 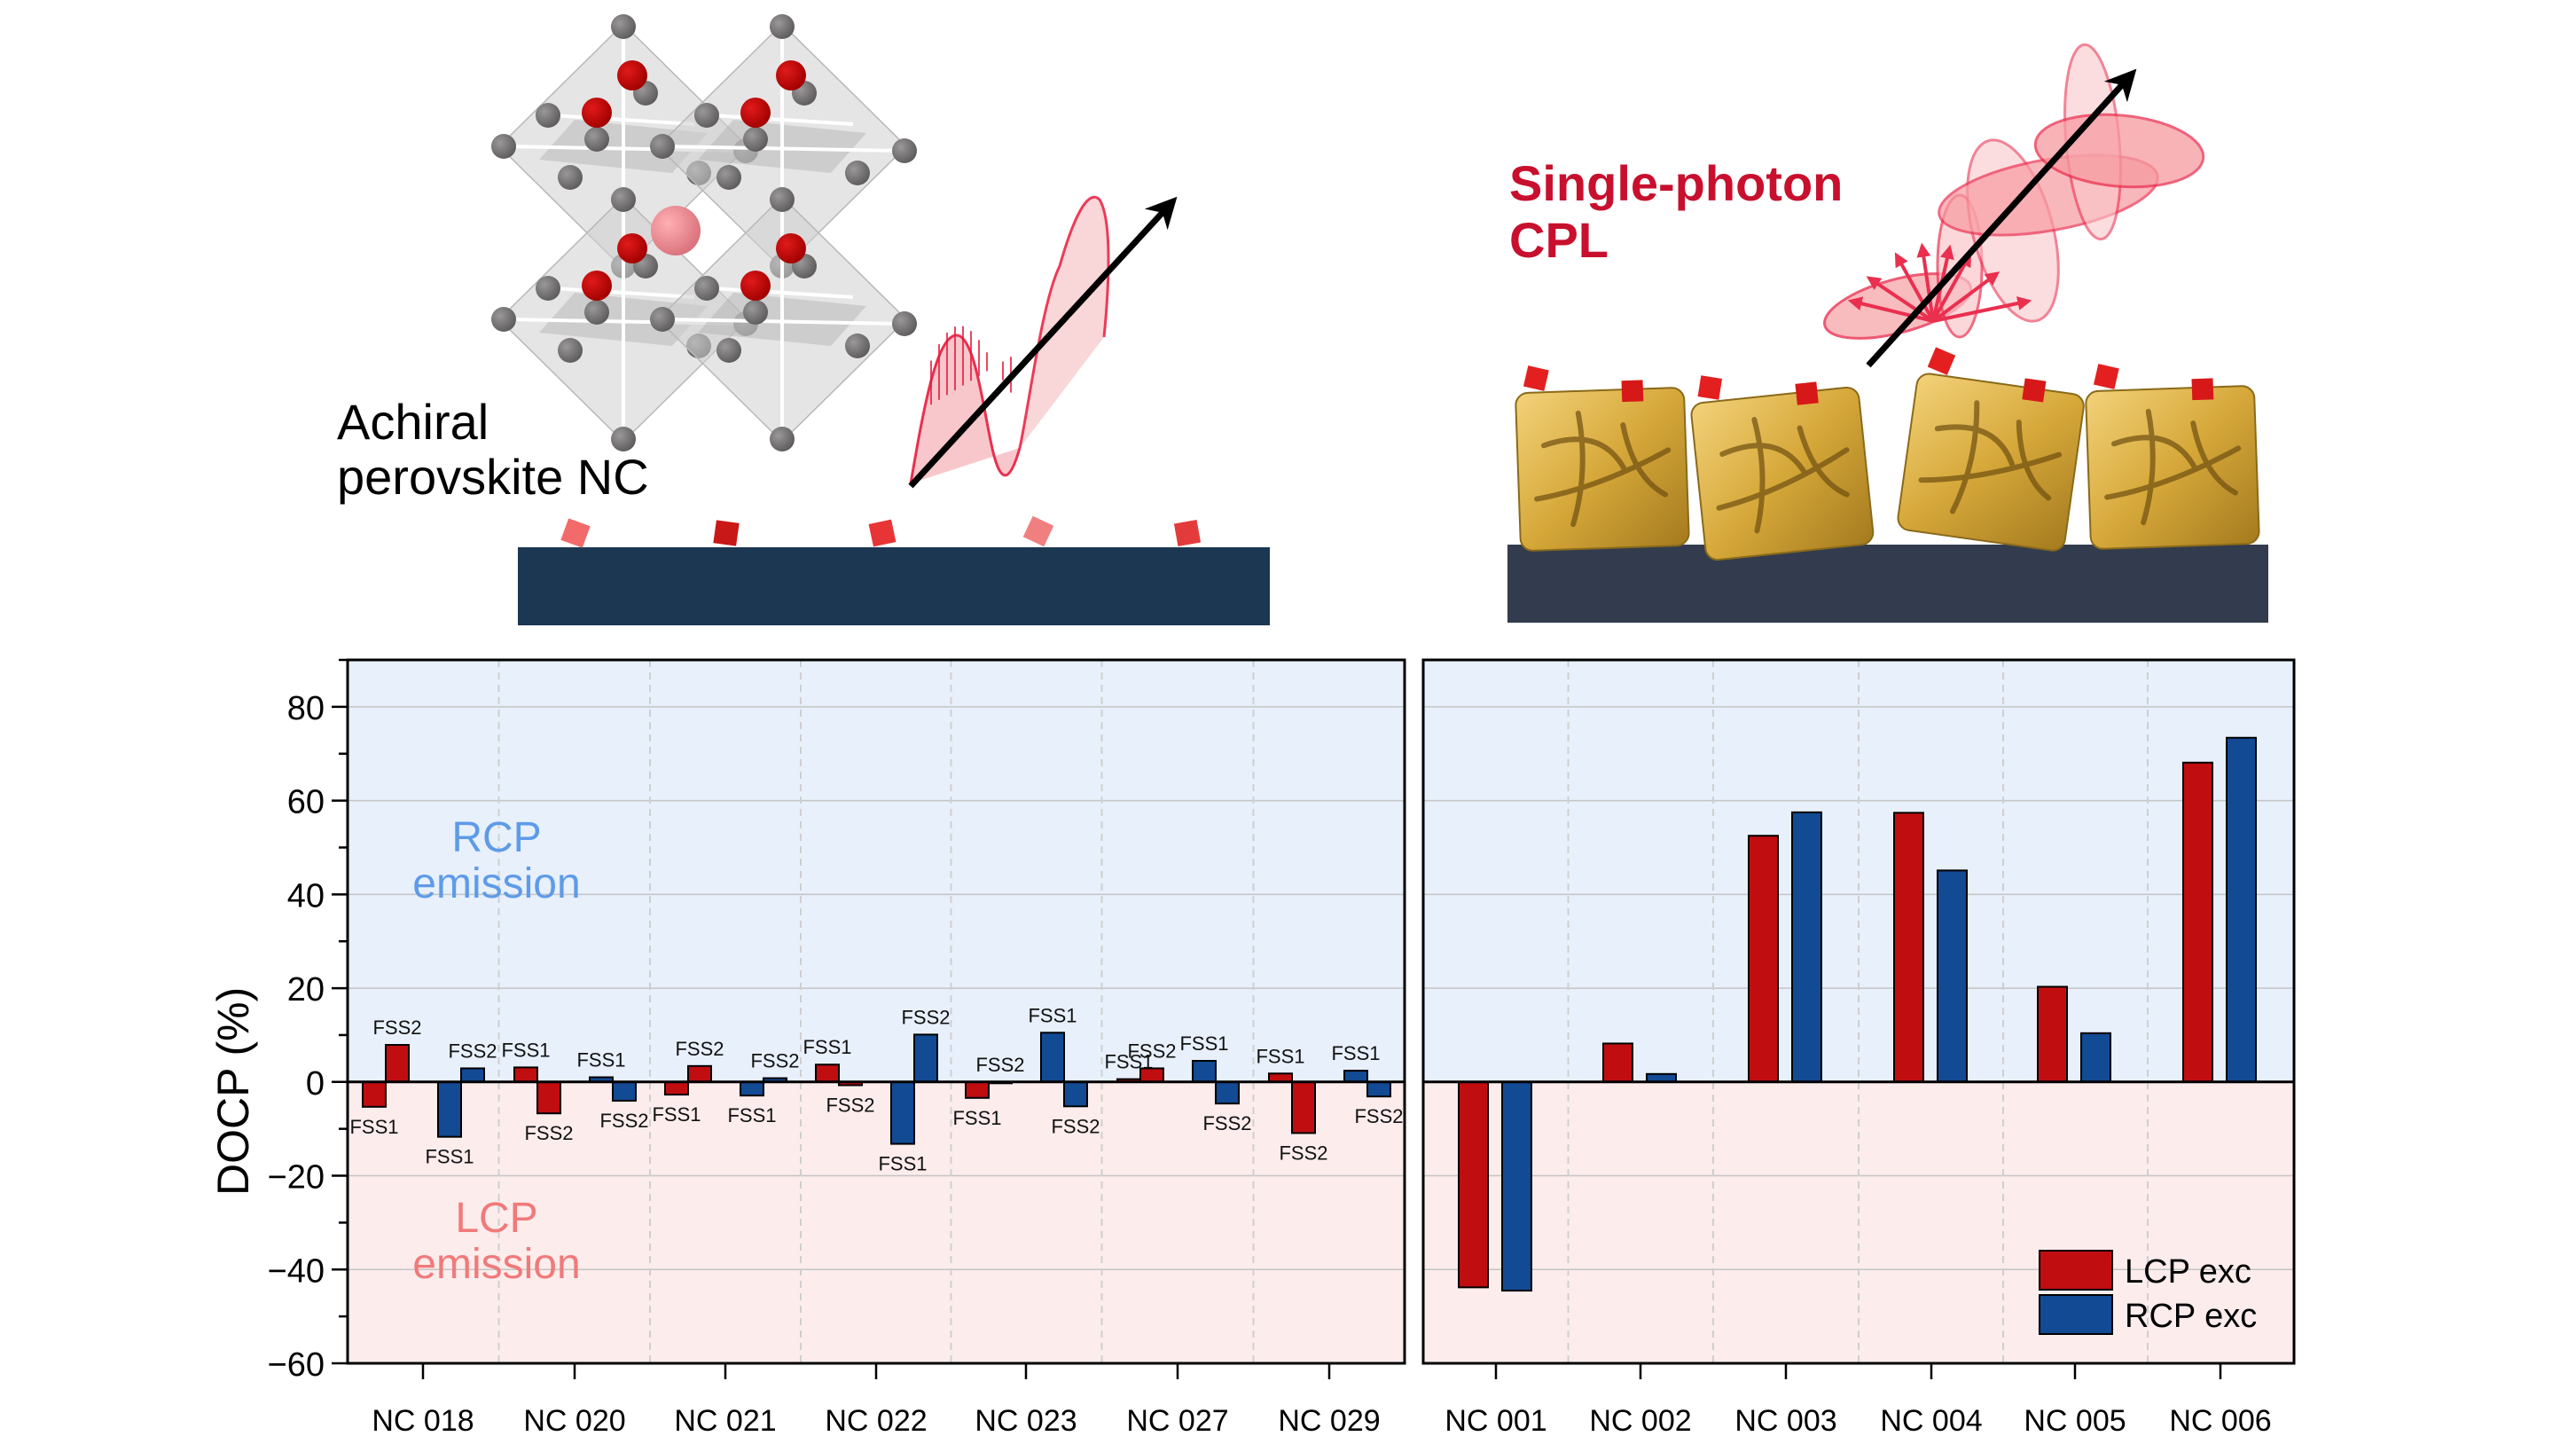 I want to click on lcp-zone-background, so click(x=876, y=1222).